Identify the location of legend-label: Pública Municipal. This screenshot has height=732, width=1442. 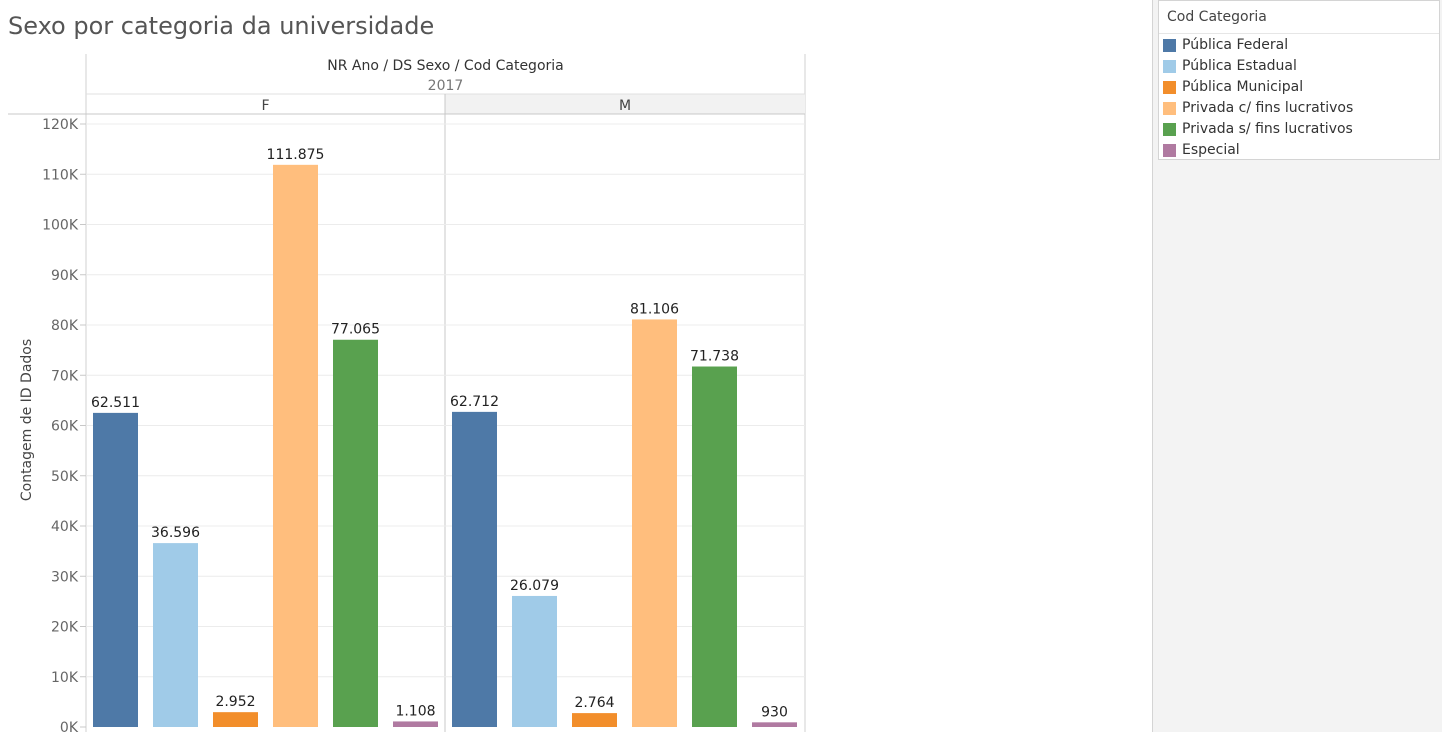
(1243, 87).